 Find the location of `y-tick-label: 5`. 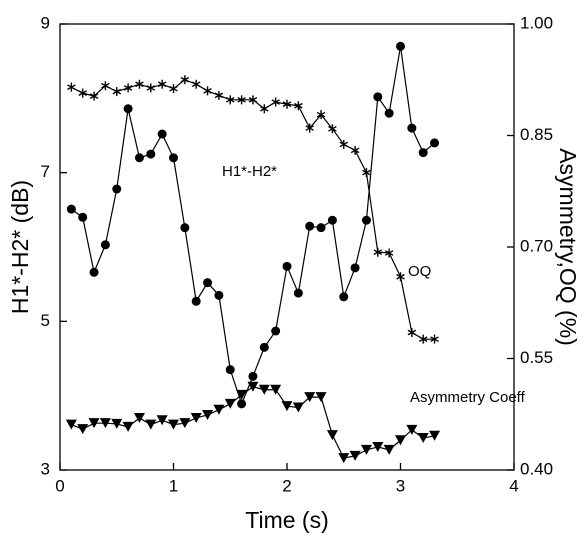

y-tick-label: 5 is located at coordinates (45, 320).